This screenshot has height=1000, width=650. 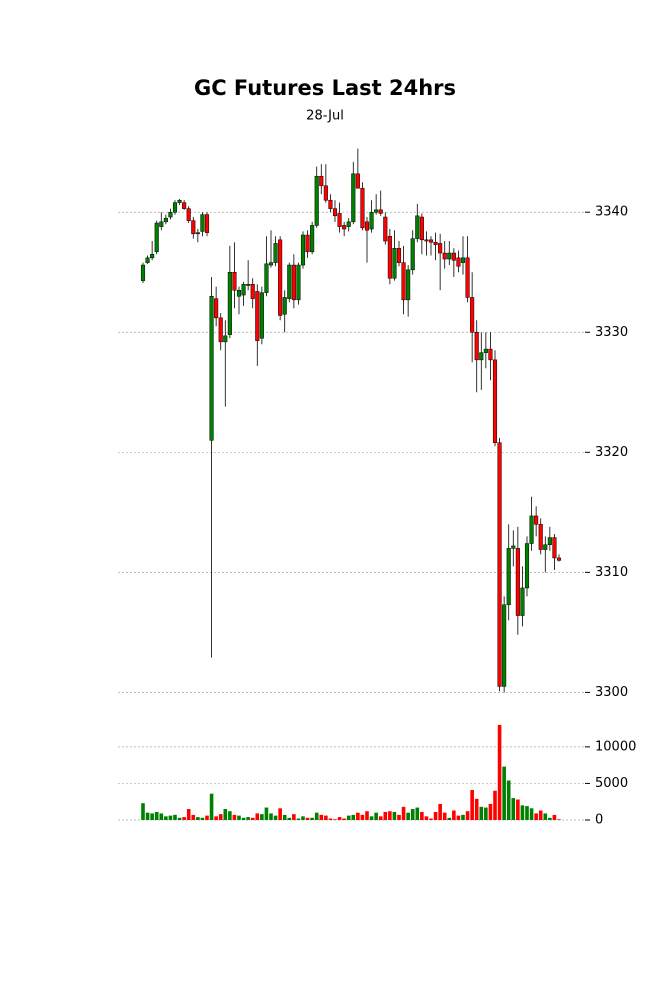 I want to click on y-tick-label: 3340, so click(x=611, y=212).